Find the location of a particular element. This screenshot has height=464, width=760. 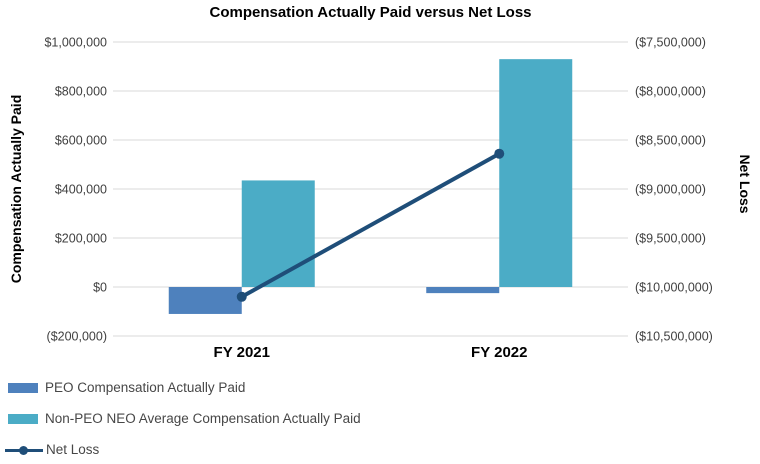

right-tick-label: ($7,500,000) is located at coordinates (670, 43).